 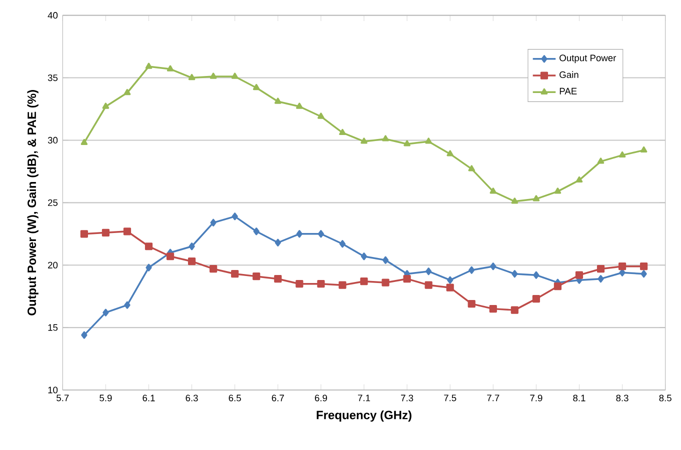 What do you see at coordinates (450, 398) in the screenshot?
I see `x-tick-label: 7.5` at bounding box center [450, 398].